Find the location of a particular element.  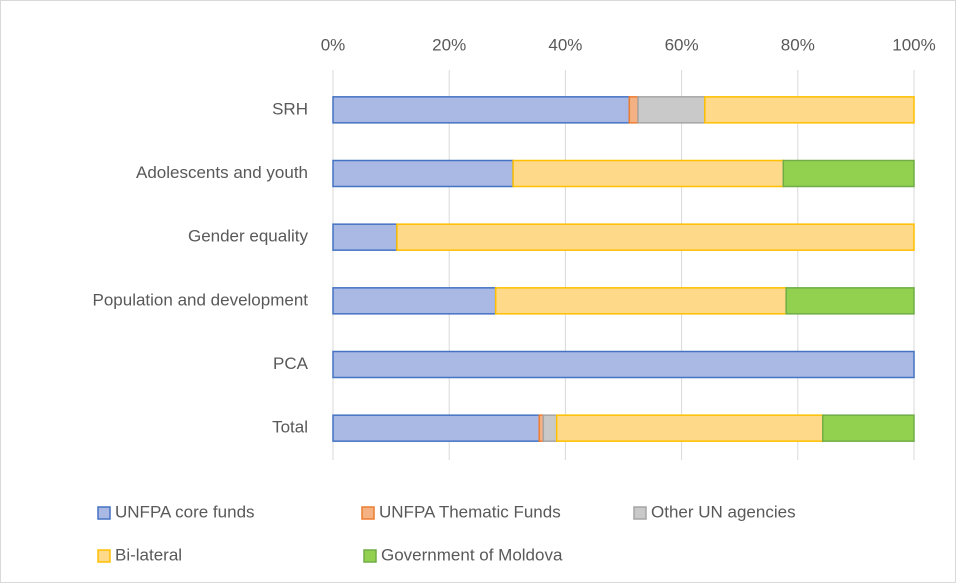

x-tick-label: 20% is located at coordinates (449, 44).